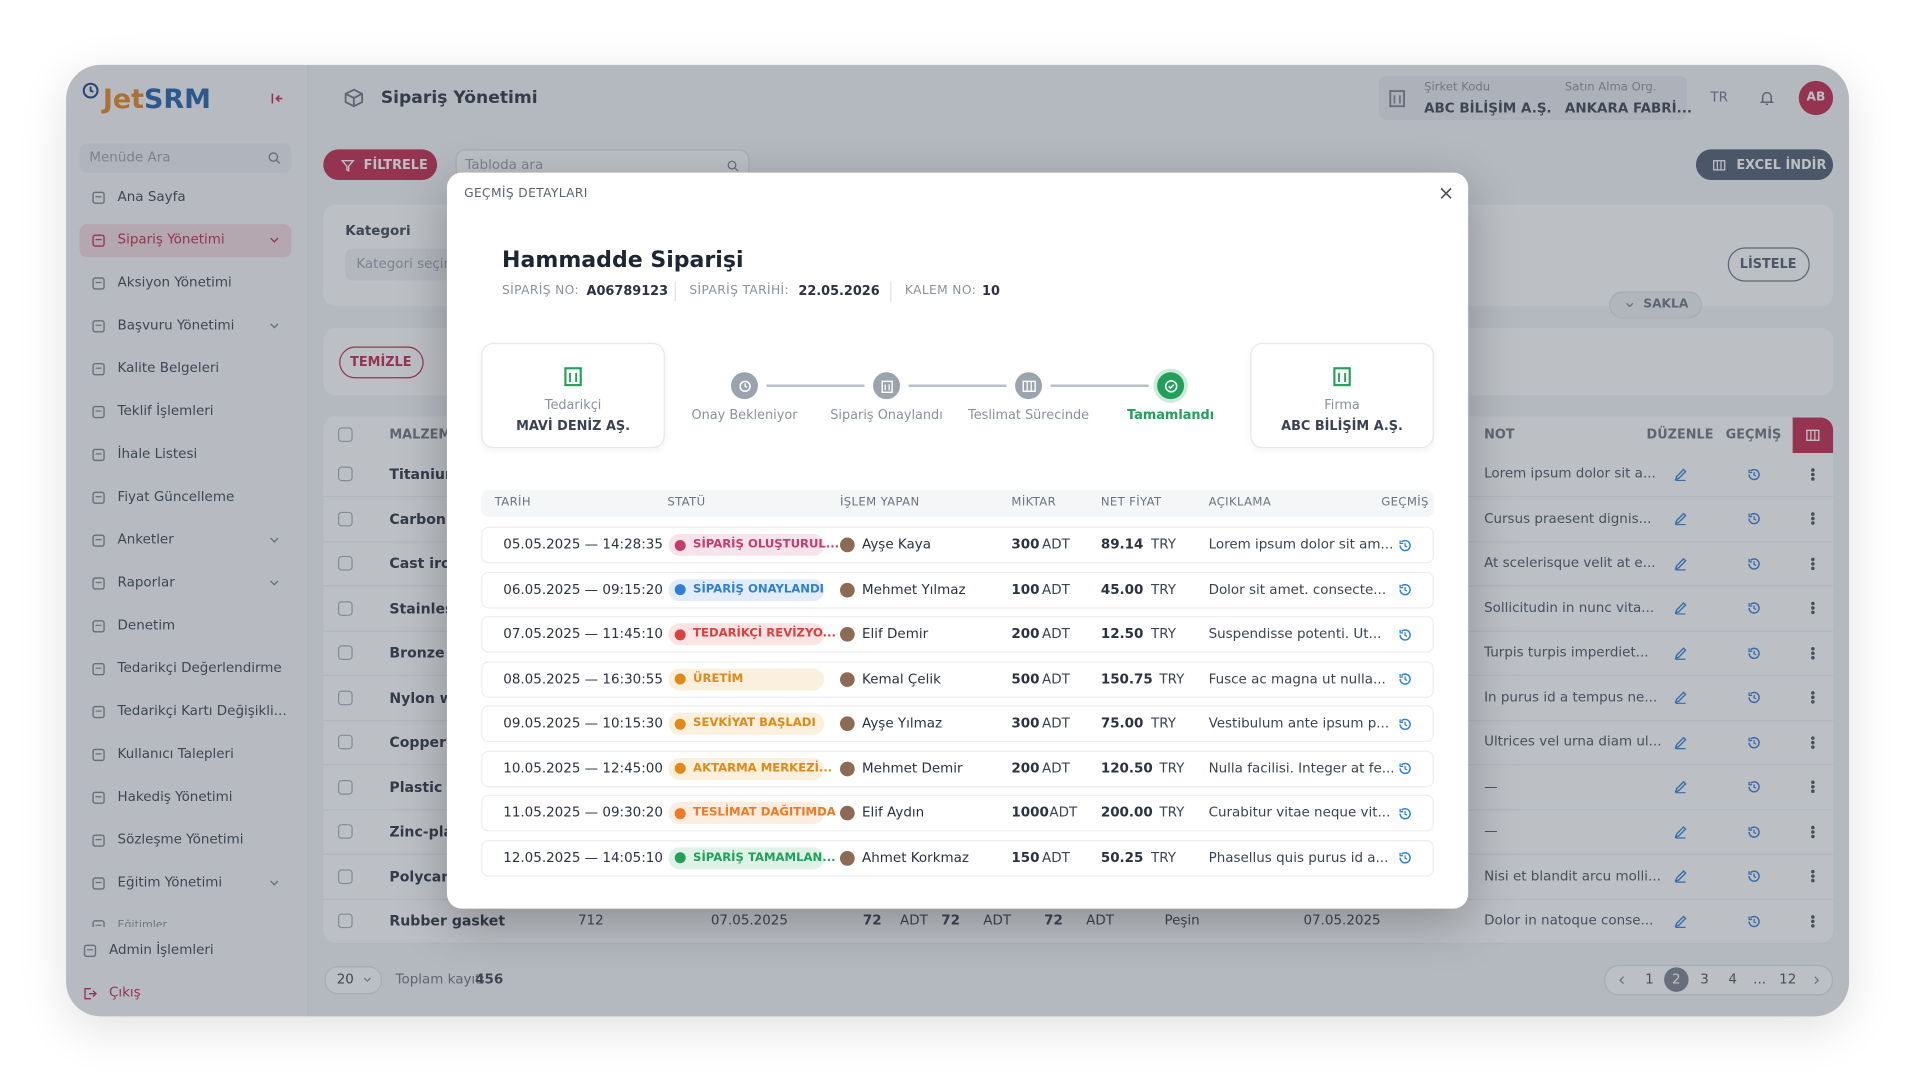  Describe the element at coordinates (759, 589) in the screenshot. I see `status-text: SİPARİŞ ONAYLANDI` at that location.